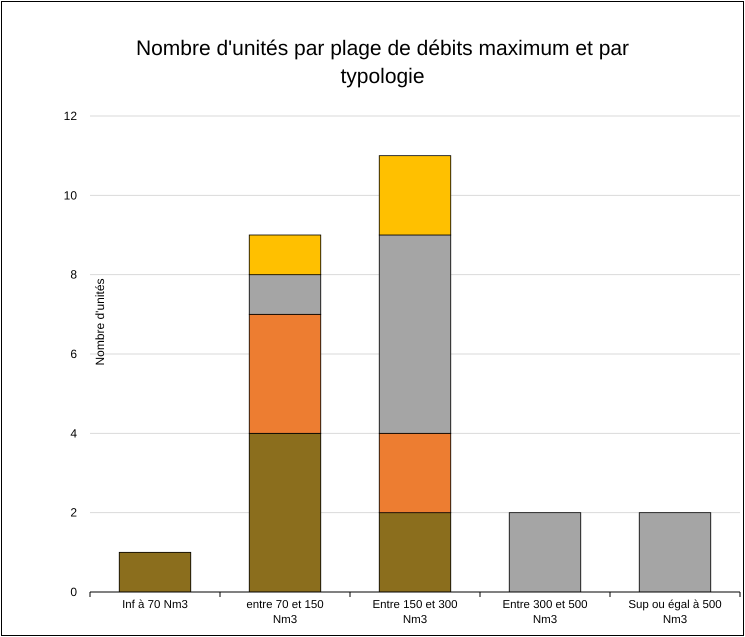  Describe the element at coordinates (74, 433) in the screenshot. I see `y-tick-label: 4` at that location.